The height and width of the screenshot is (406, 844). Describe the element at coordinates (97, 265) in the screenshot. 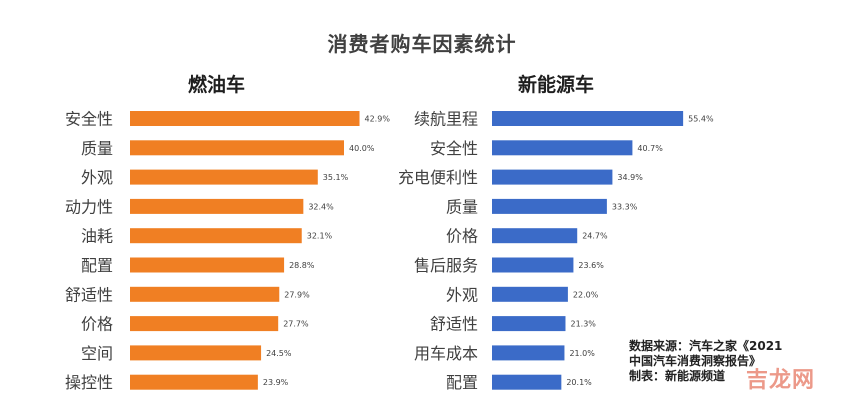

I see `fuel-category-label: 配置` at that location.